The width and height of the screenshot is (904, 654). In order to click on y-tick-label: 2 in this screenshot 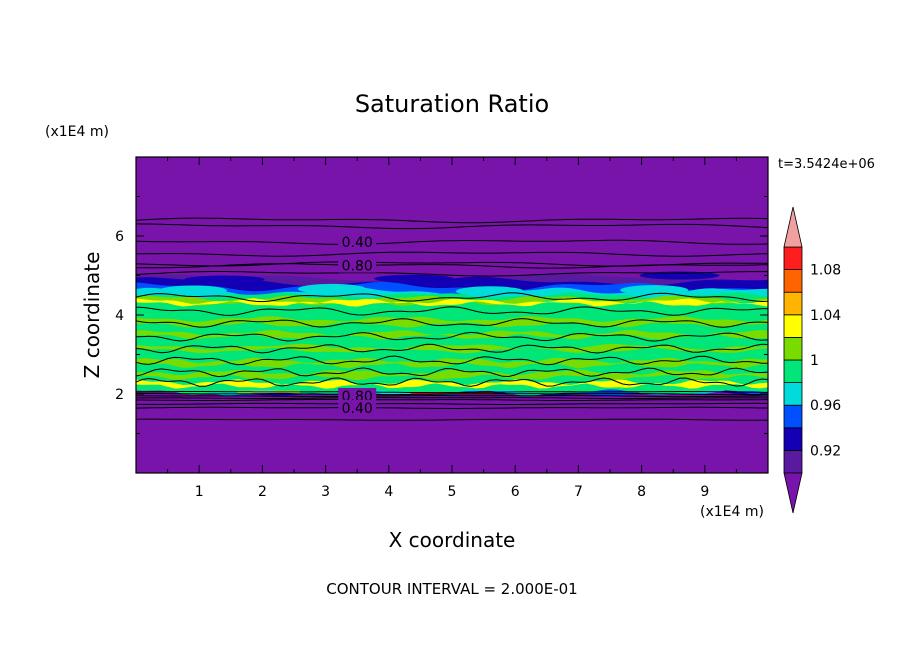, I will do `click(119, 395)`.